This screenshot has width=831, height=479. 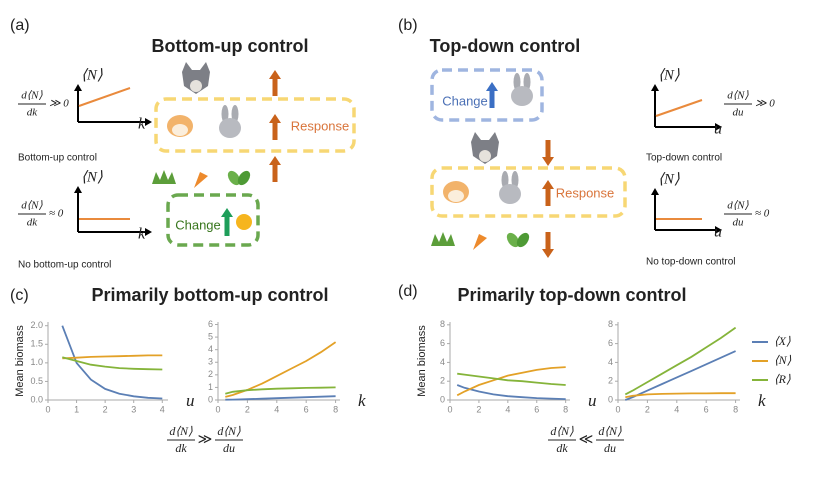 What do you see at coordinates (142, 234) in the screenshot?
I see `axis-label: k` at bounding box center [142, 234].